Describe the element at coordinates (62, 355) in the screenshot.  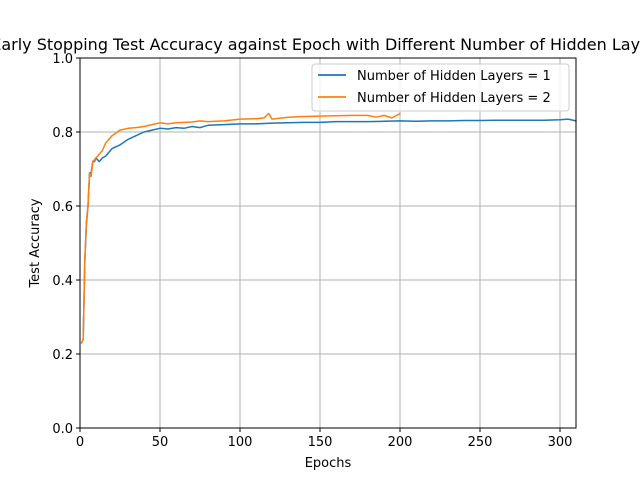
I see `y-tick-label: 0.2` at that location.